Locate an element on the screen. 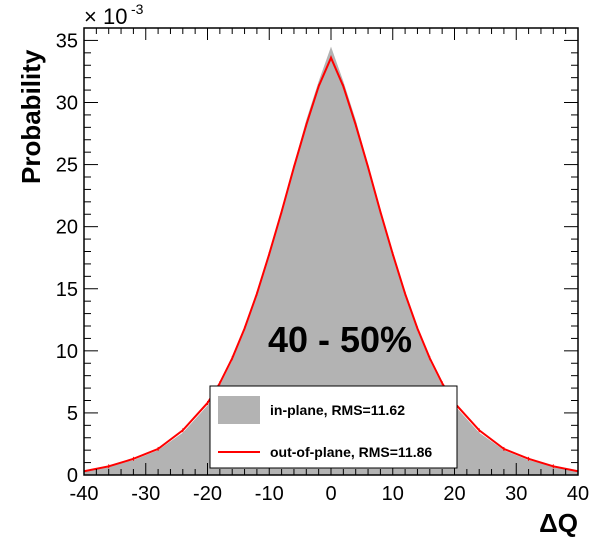 This screenshot has width=600, height=541. x-tick-label: 40 is located at coordinates (578, 494).